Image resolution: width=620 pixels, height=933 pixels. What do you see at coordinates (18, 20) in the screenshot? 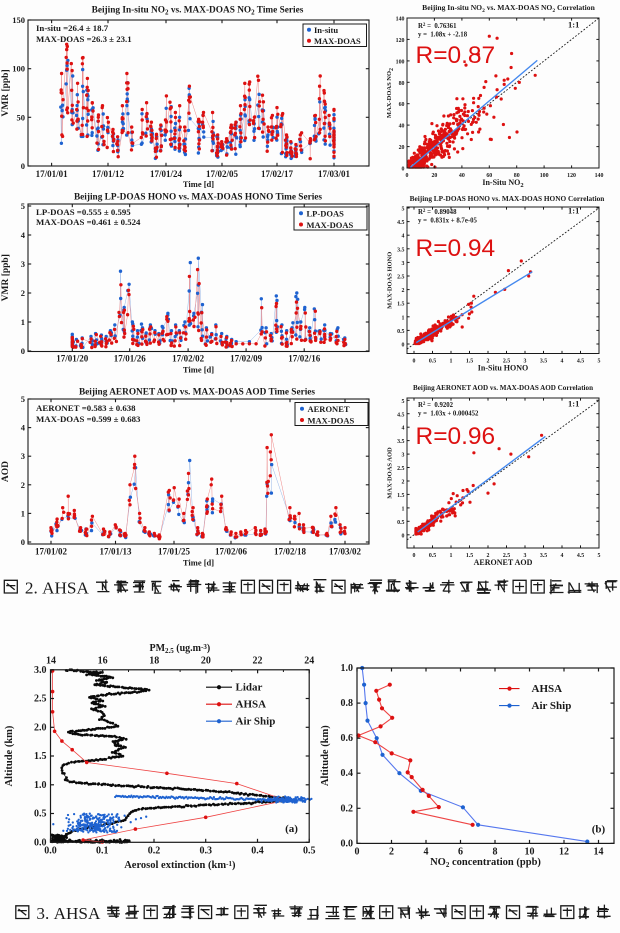
I see `svg-text: 150` at bounding box center [18, 20].